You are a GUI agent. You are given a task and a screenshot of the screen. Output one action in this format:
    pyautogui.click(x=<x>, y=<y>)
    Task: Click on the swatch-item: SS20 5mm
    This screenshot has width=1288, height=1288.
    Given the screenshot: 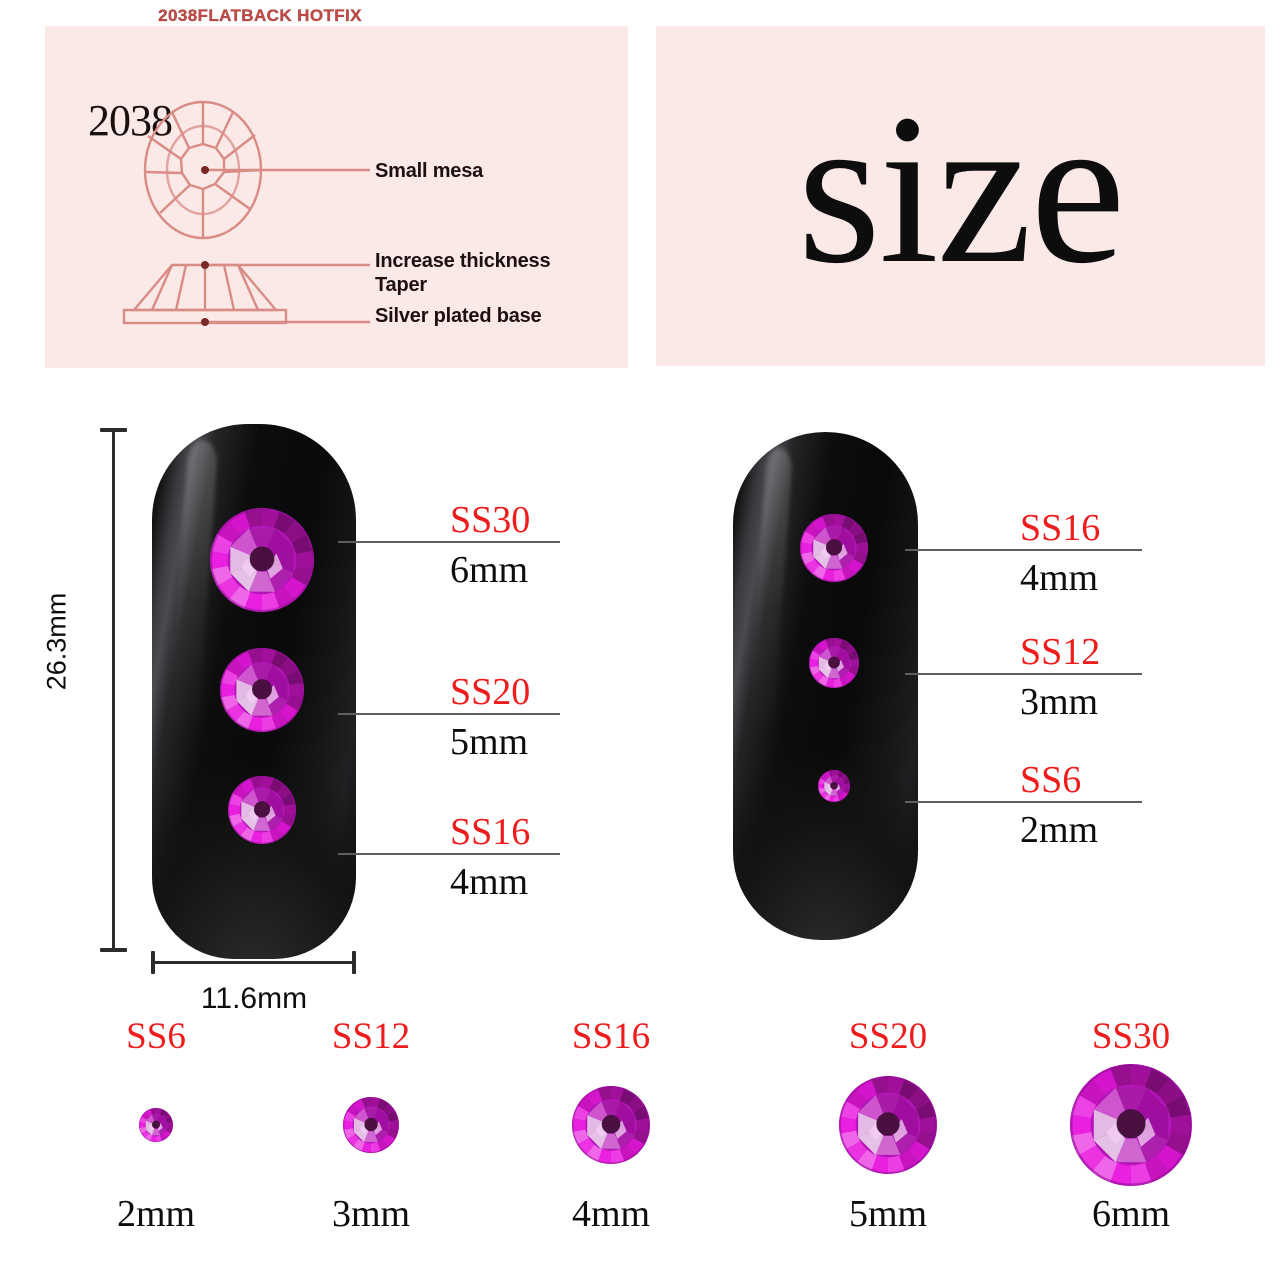 What is the action you would take?
    pyautogui.click(x=888, y=1125)
    